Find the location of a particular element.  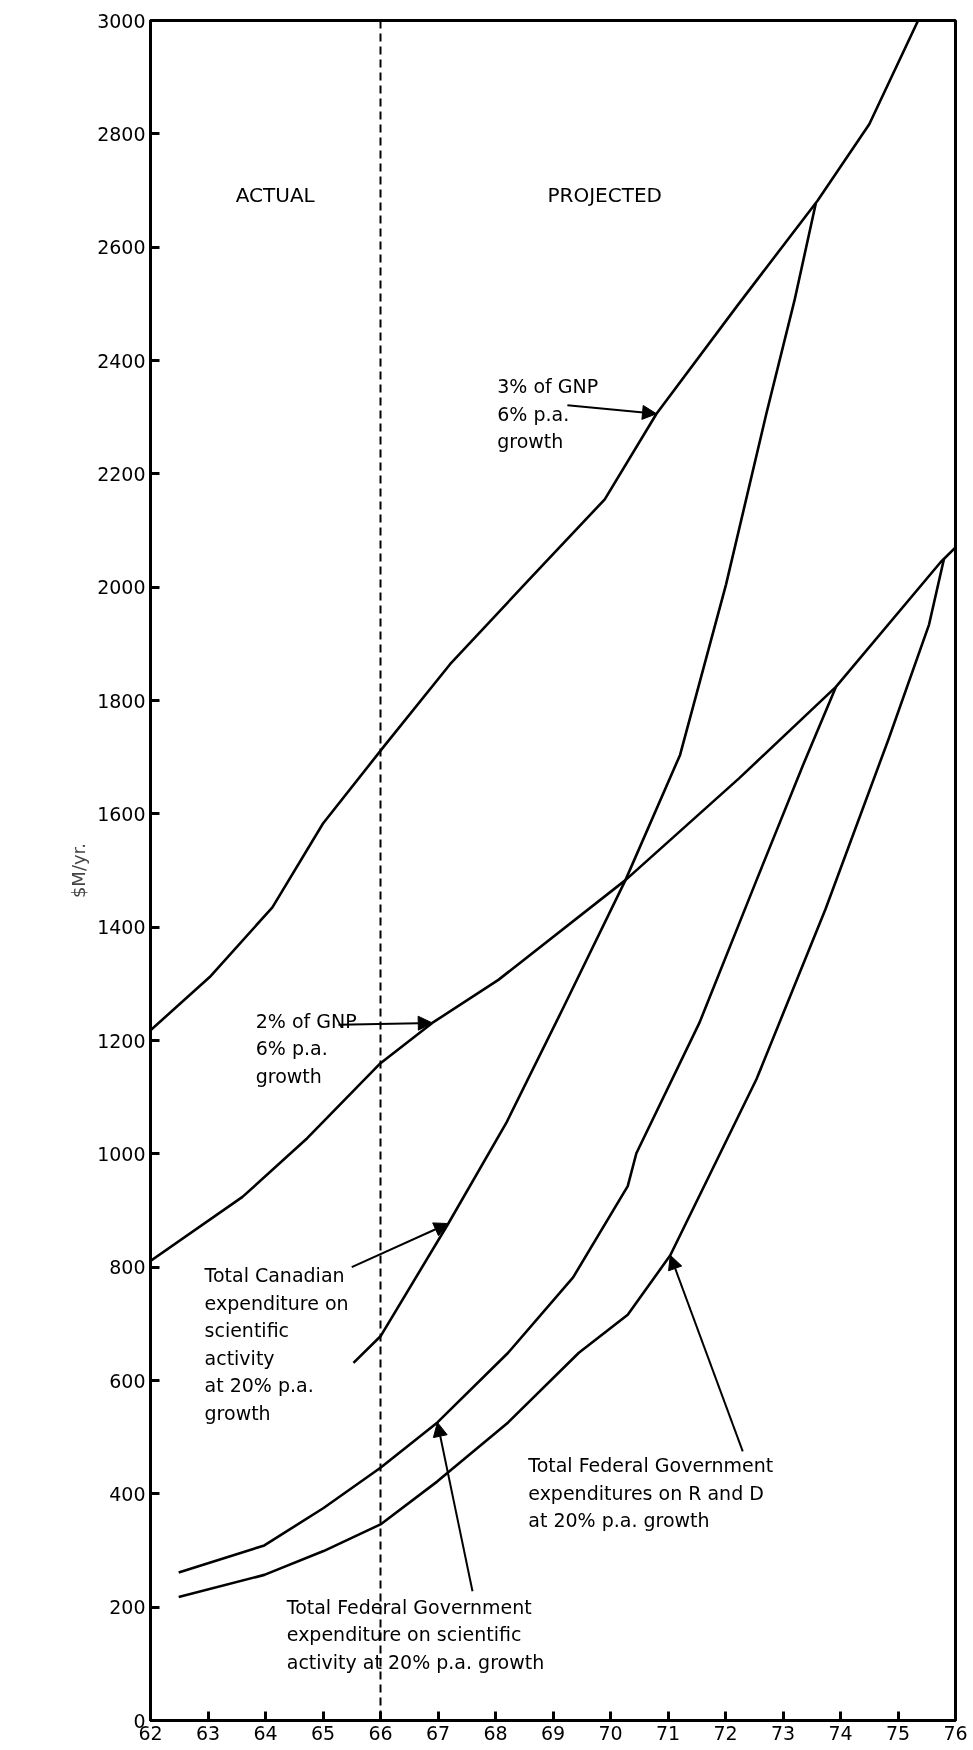

x-tick-label: 63 is located at coordinates (208, 1732).